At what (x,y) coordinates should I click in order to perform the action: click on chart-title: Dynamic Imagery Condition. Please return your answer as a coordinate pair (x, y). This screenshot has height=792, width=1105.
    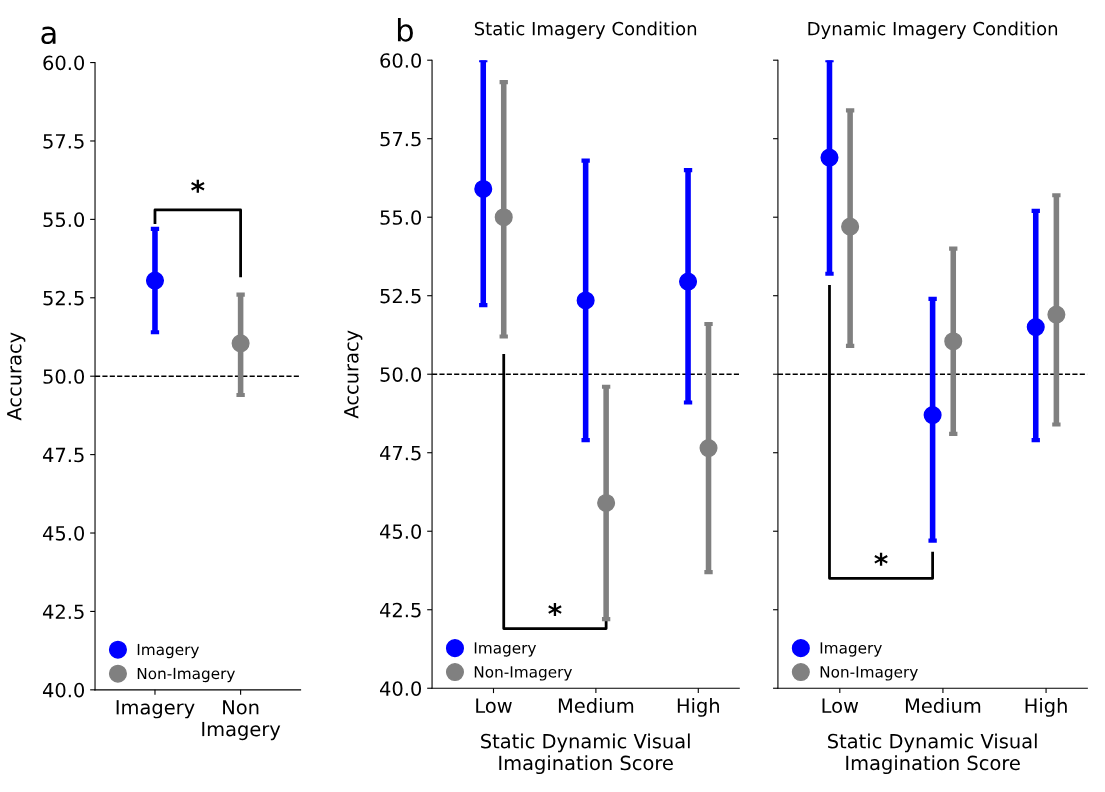
    Looking at the image, I should click on (933, 30).